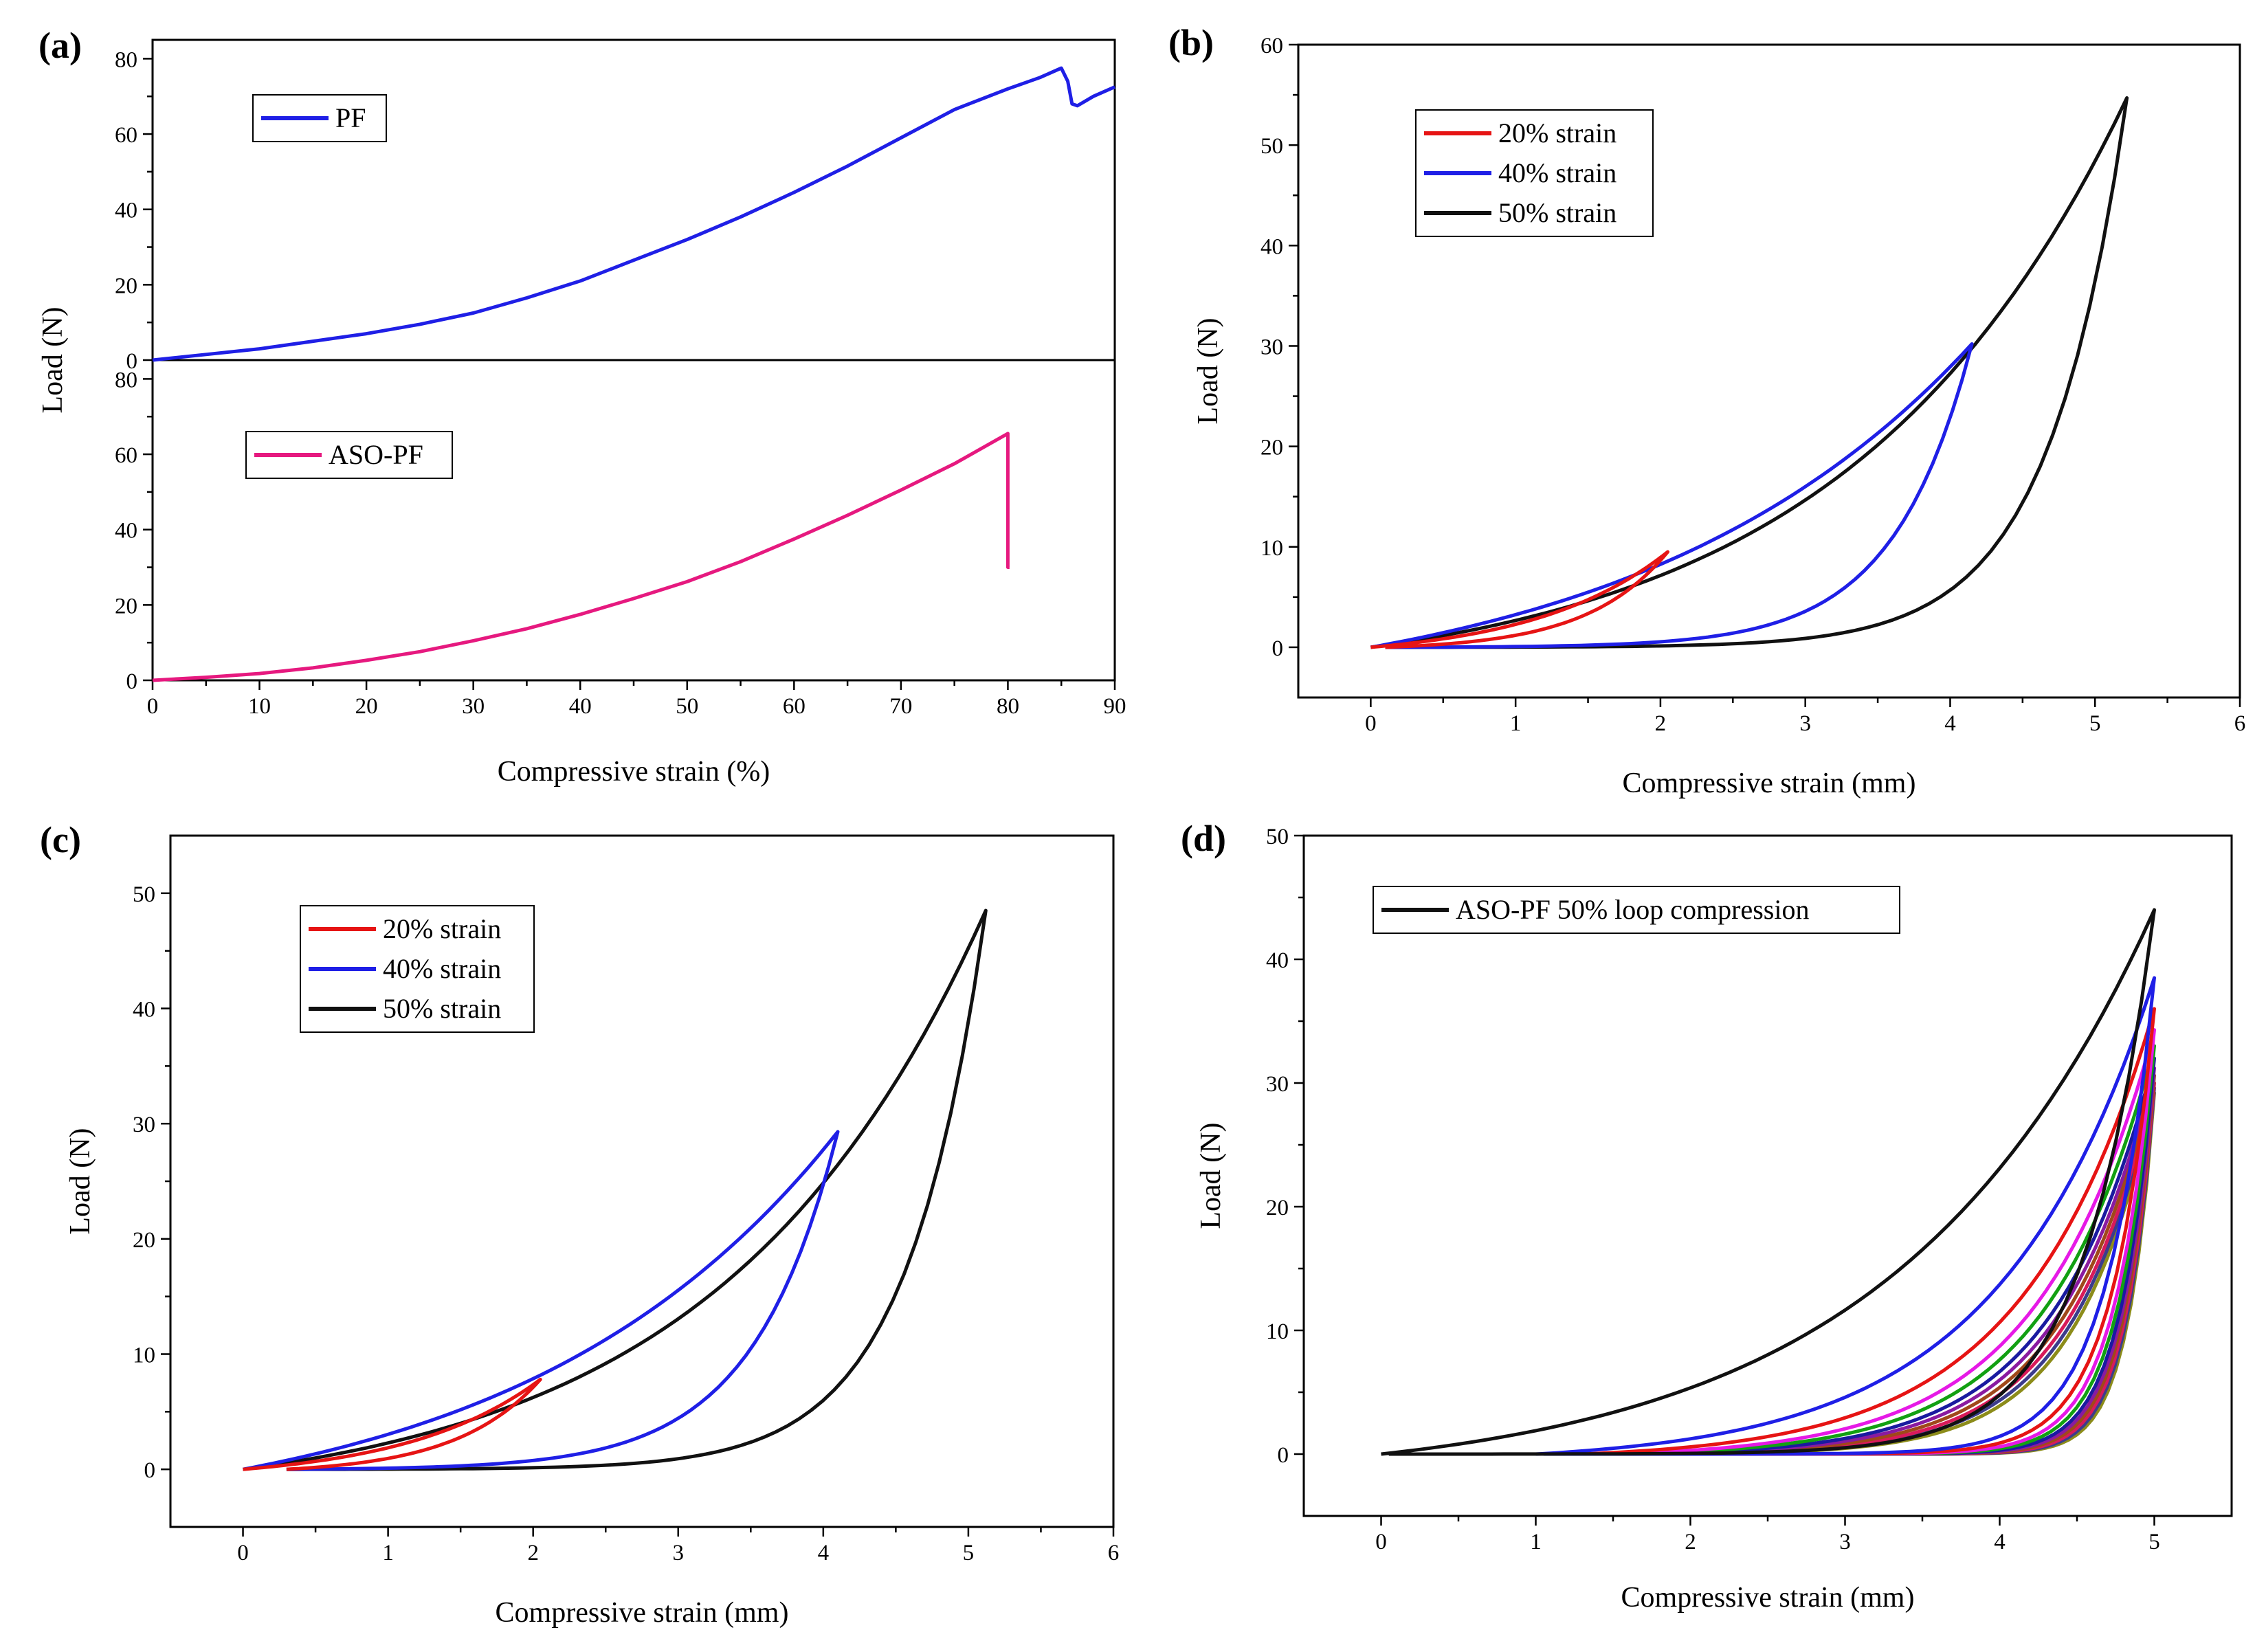  Describe the element at coordinates (60, 839) in the screenshot. I see `panel-label: (c)` at that location.